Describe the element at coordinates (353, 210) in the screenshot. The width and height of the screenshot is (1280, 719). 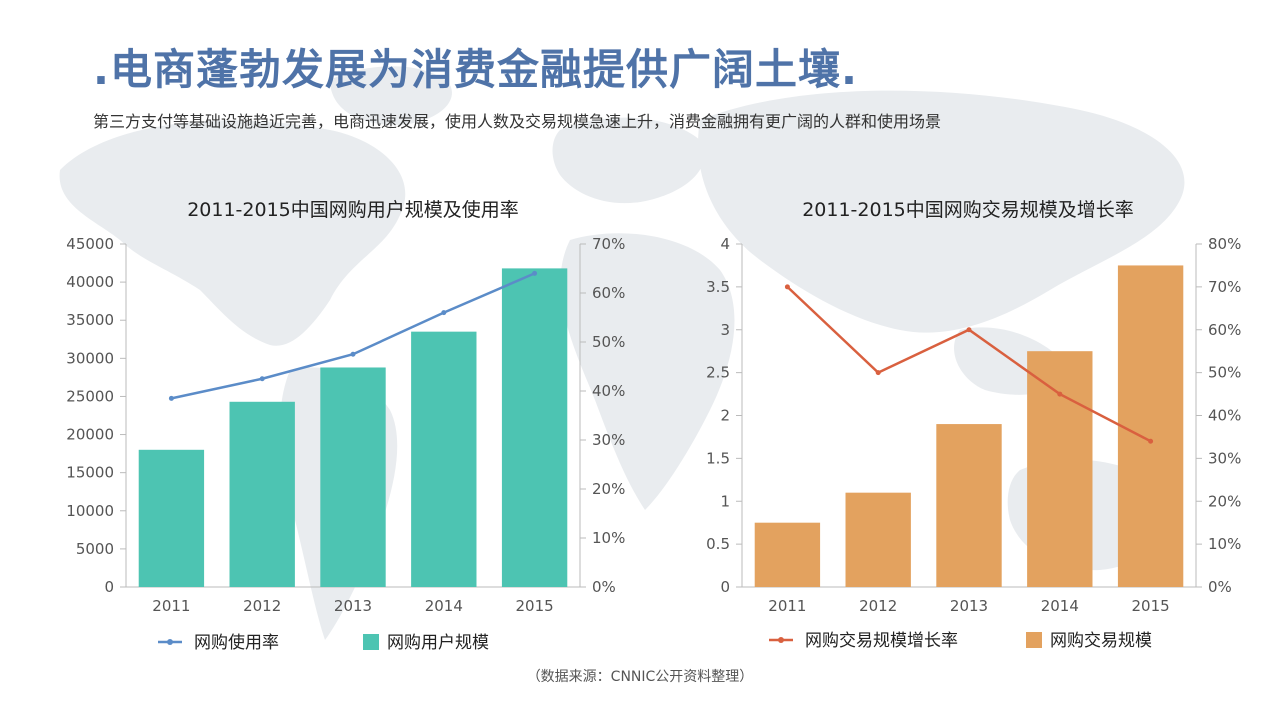
I see `chart-title: 2011-2015中国网购用户规模及使用率` at that location.